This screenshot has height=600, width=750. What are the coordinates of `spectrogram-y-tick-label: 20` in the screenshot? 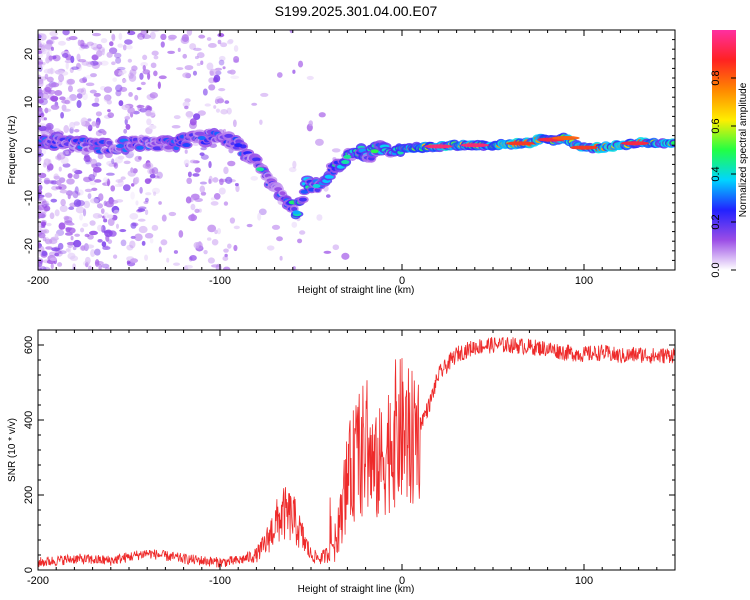 It's located at (29, 54).